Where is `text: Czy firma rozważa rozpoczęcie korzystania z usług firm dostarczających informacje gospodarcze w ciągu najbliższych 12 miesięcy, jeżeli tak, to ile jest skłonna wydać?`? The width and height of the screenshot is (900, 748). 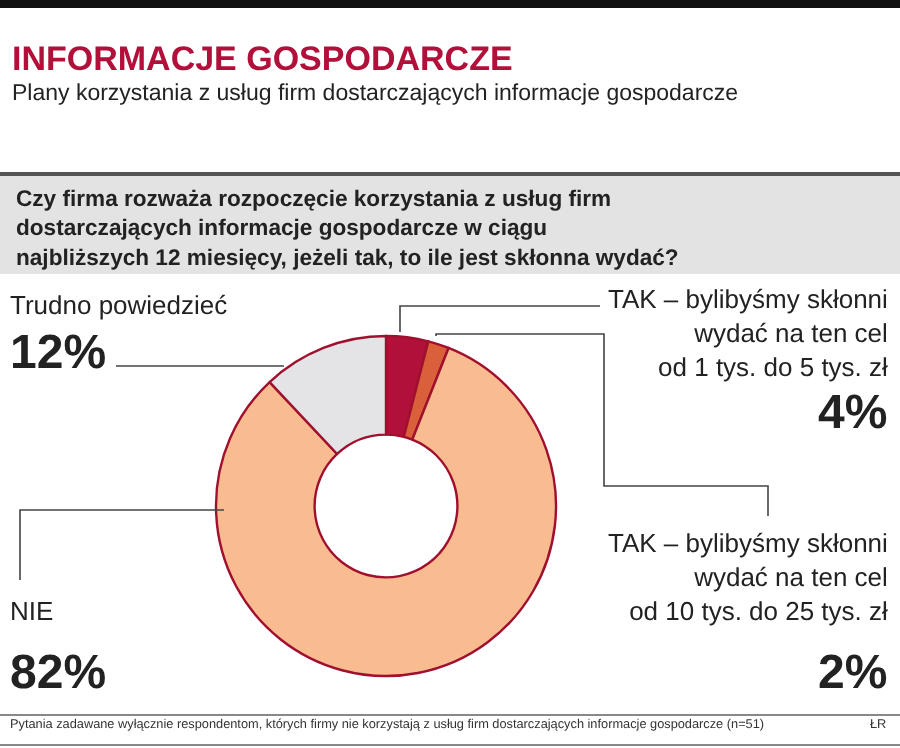
text: Czy firma rozważa rozpoczęcie korzystania z usług firm dostarczających informacje gospodarcze w ciągu najbliższych 12 miesięcy, jeżeli tak, to ile jest skłonna wydać? is located at coordinates (347, 229).